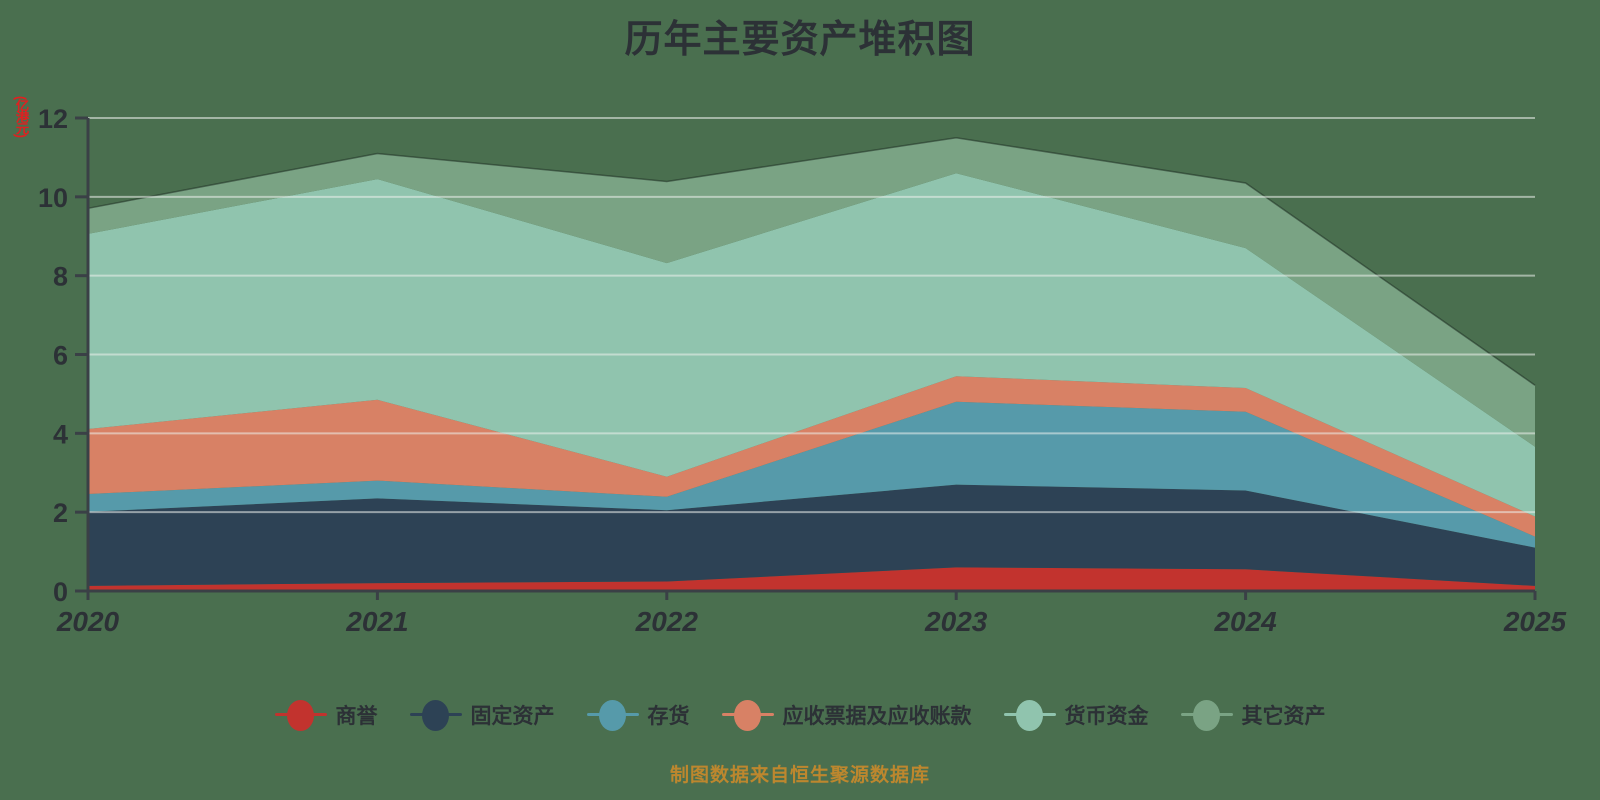 This screenshot has height=800, width=1600. I want to click on y-tick-label: 12, so click(53, 119).